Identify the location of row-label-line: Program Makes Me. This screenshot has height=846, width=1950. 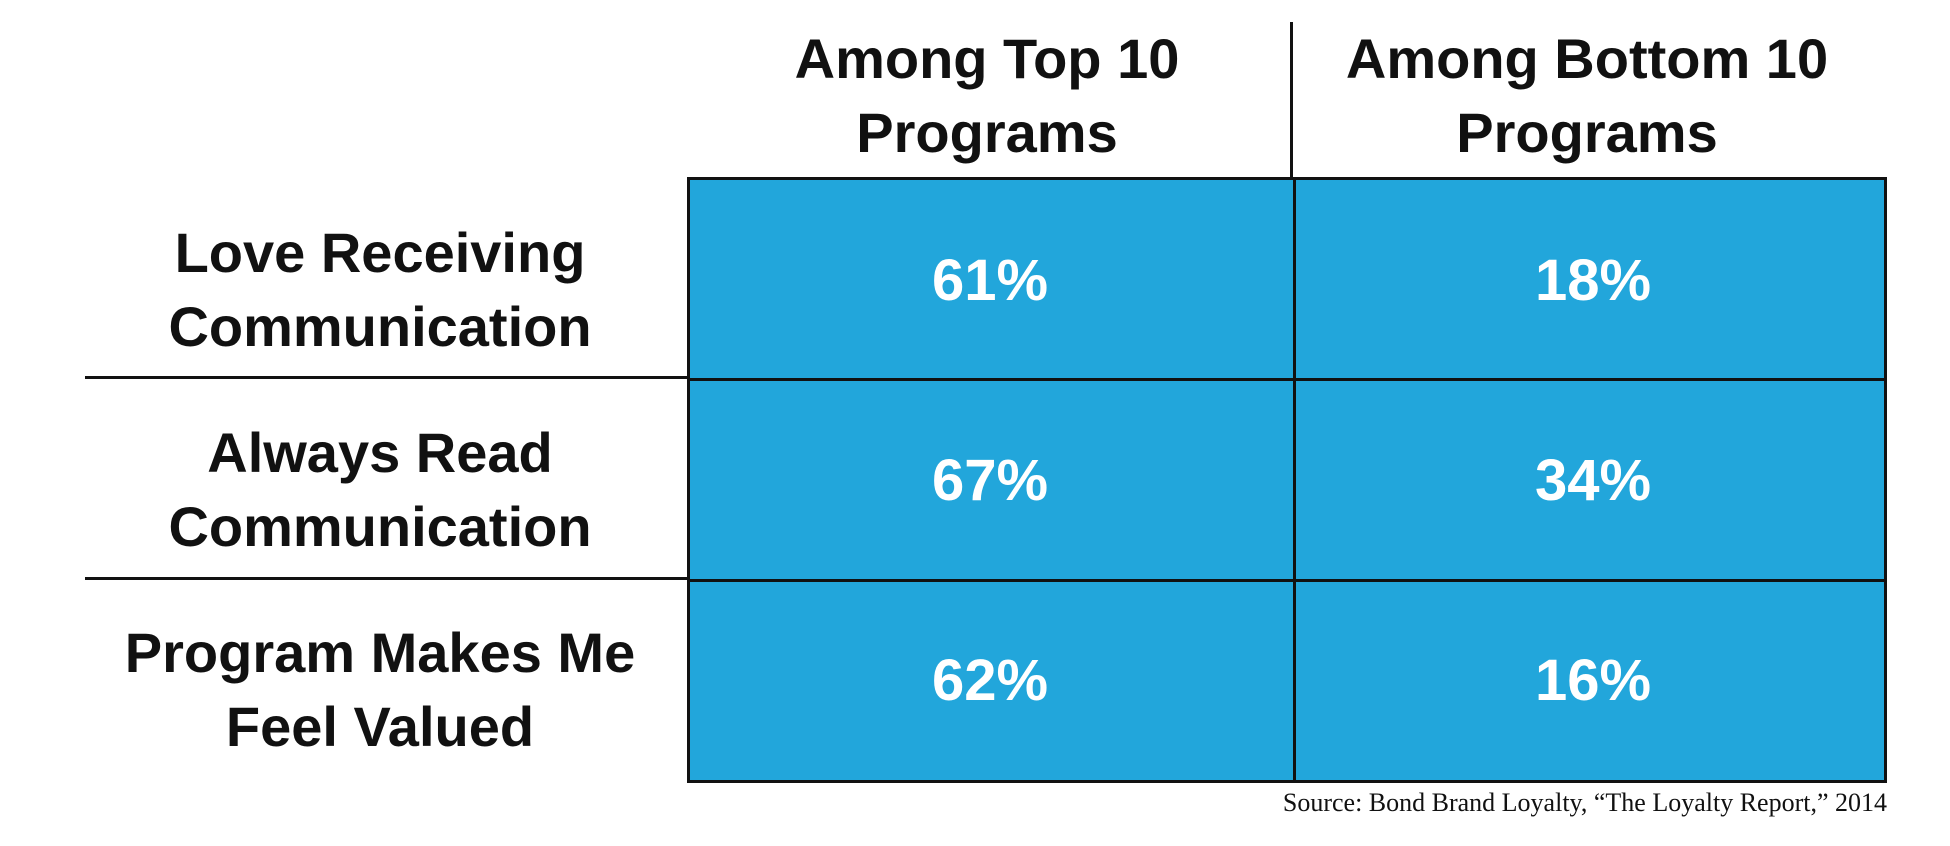
(380, 652).